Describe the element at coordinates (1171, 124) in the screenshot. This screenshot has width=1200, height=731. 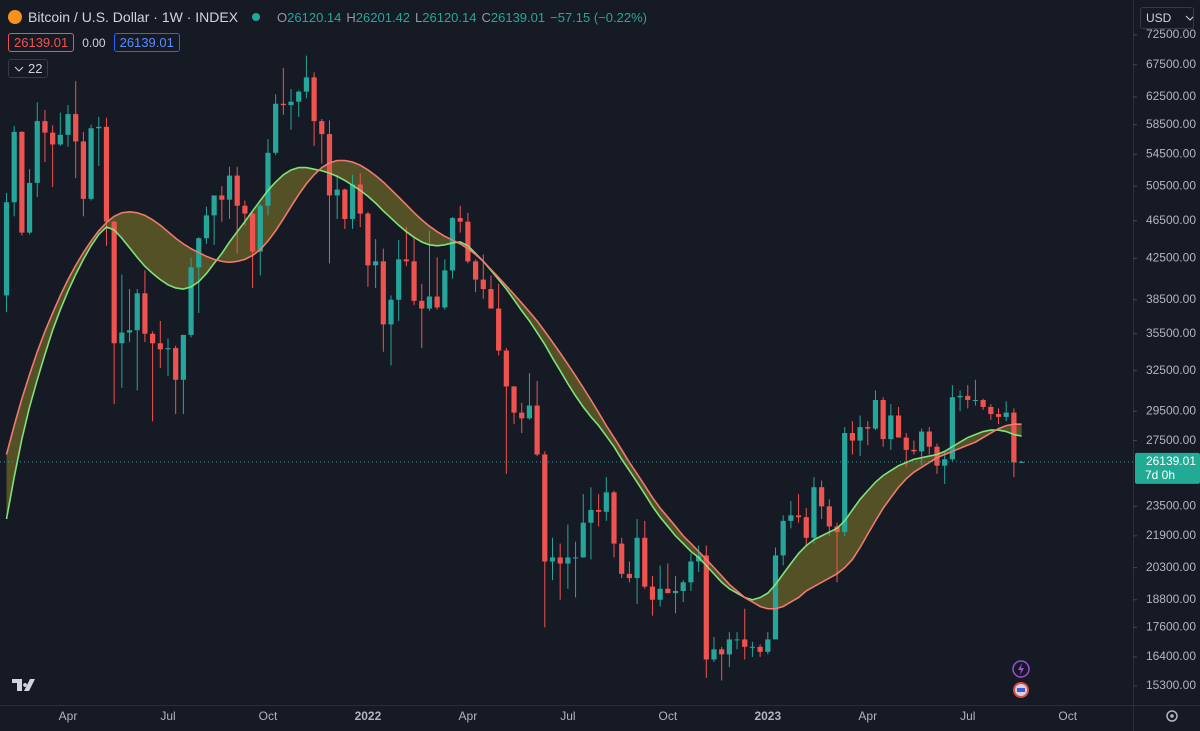
I see `y-tick-label: 58500.00` at that location.